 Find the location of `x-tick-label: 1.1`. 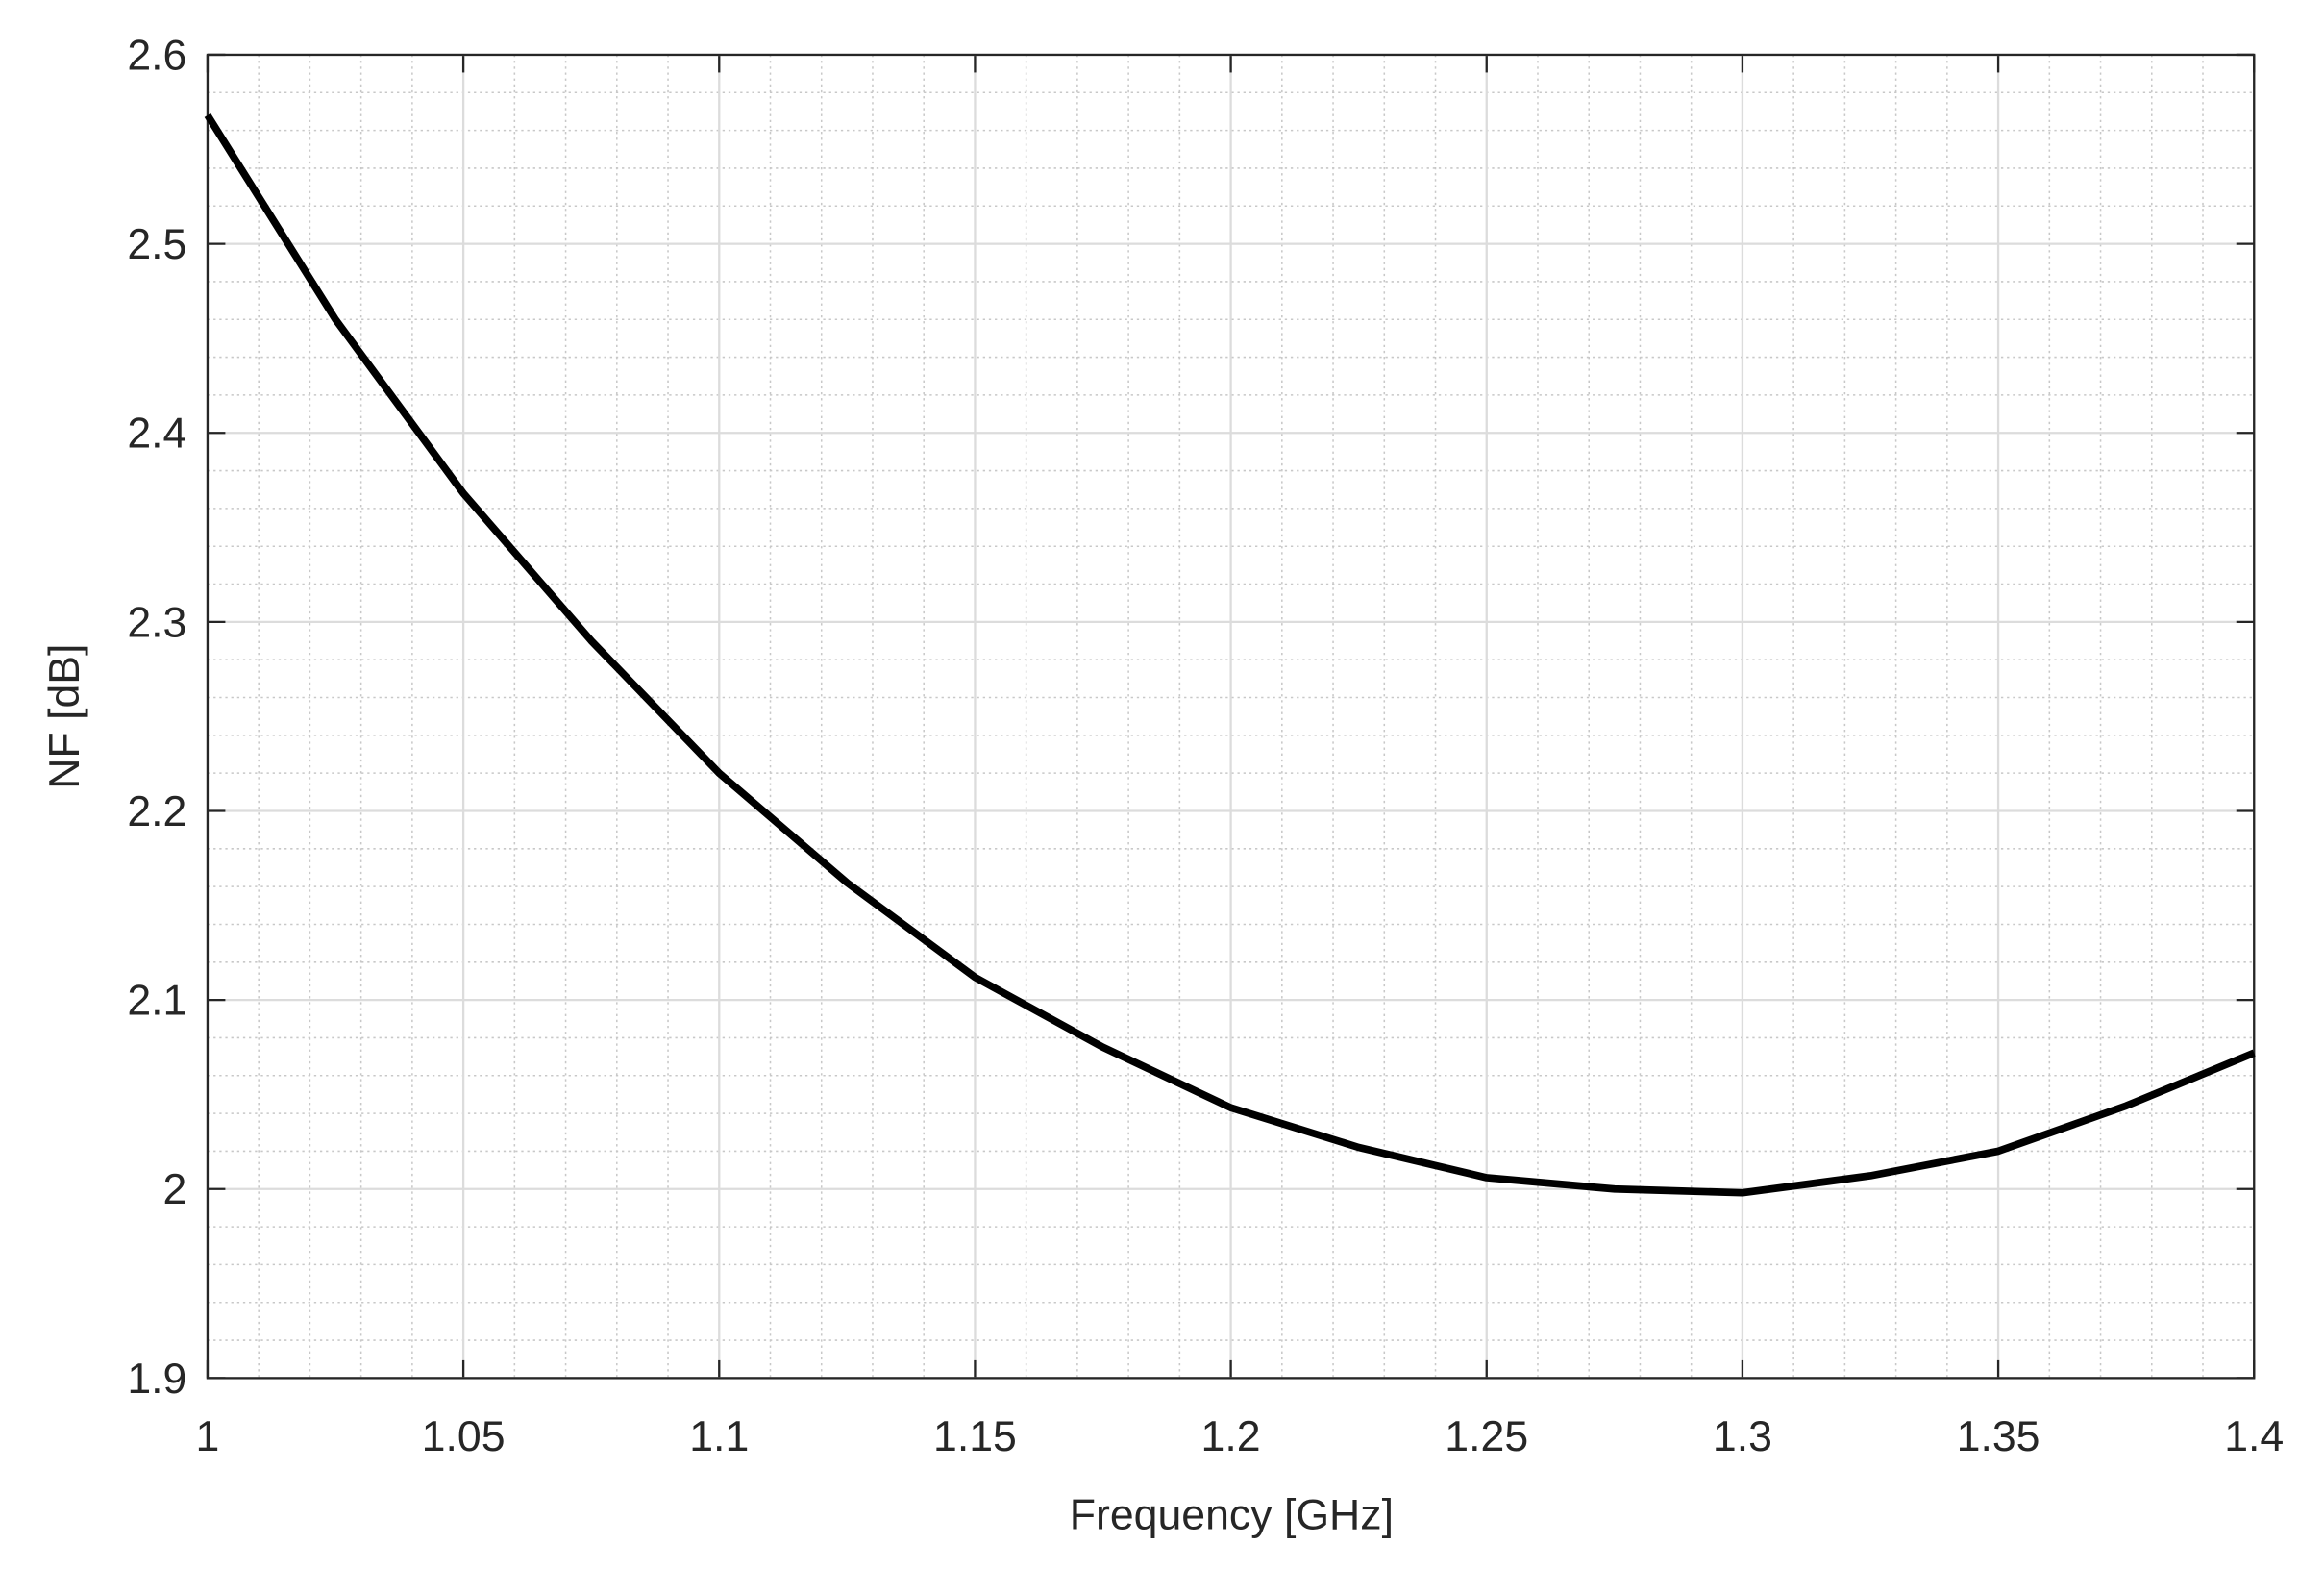

x-tick-label: 1.1 is located at coordinates (719, 1437).